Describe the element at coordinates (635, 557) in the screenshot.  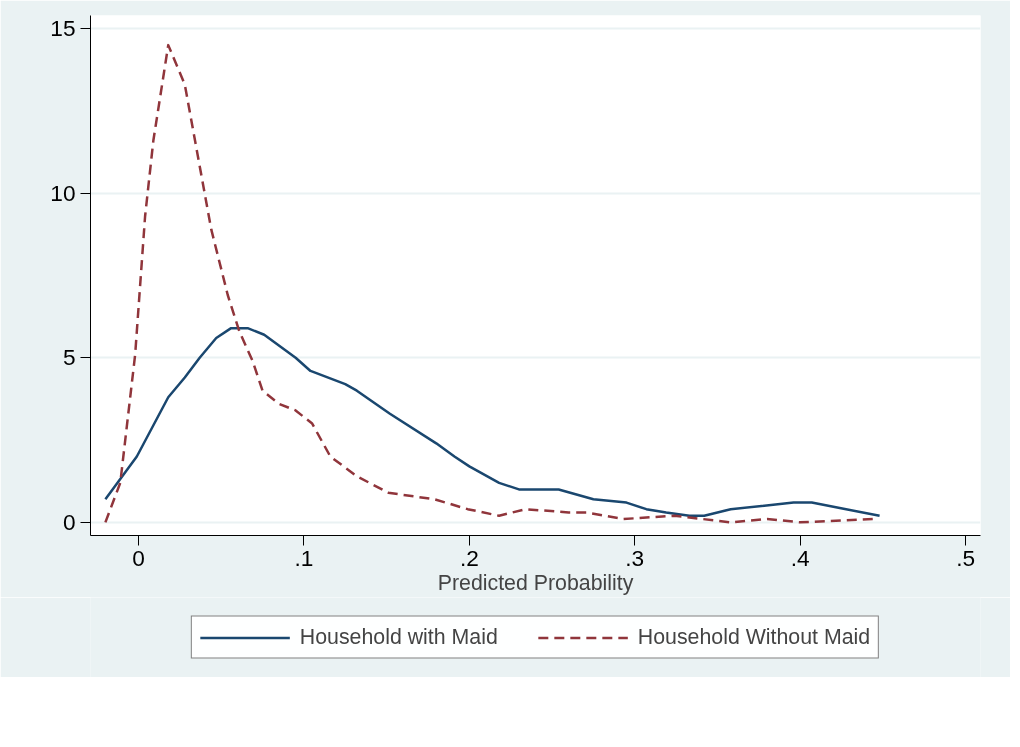
I see `x-tick-label: .3` at that location.